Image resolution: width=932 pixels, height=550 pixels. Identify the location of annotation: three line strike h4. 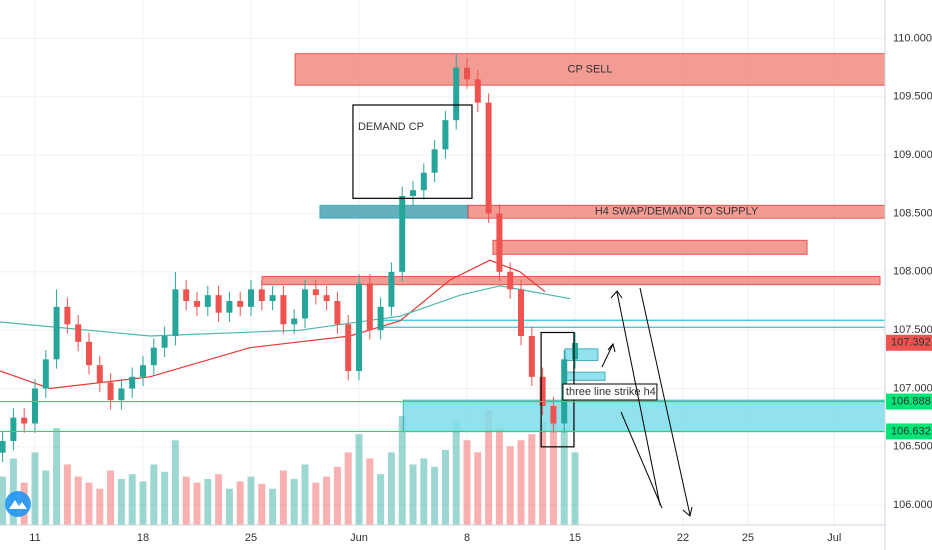
(611, 392).